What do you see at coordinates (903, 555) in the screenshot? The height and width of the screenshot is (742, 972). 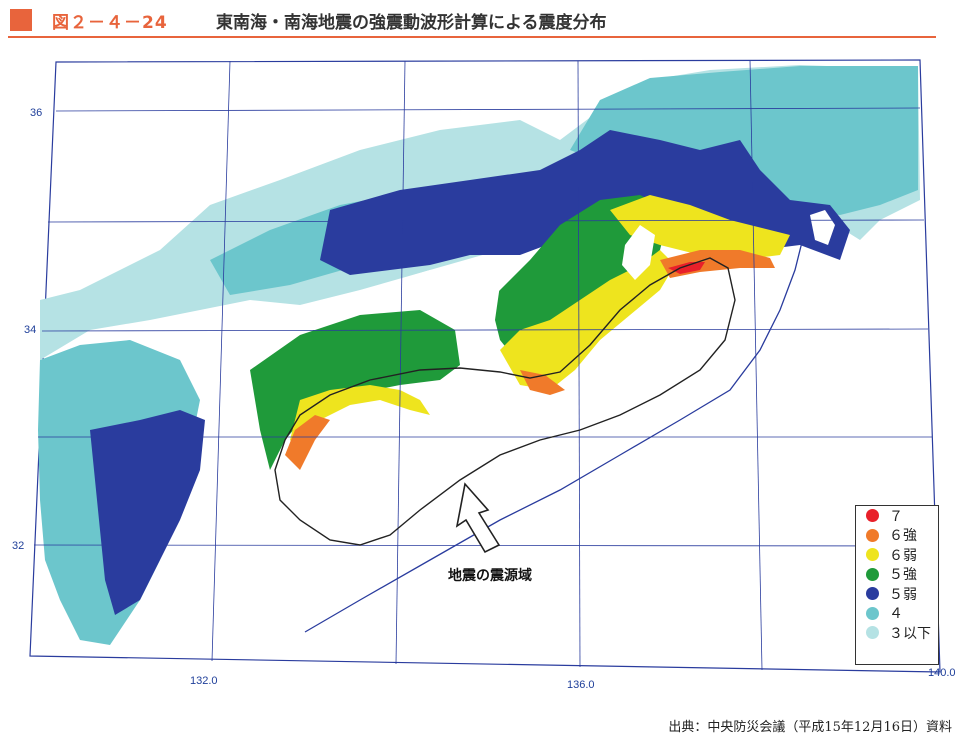 I see `legend-label: ６弱` at bounding box center [903, 555].